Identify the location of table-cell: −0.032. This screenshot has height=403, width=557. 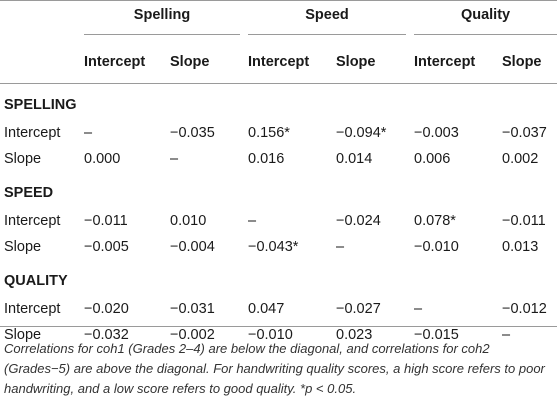
(106, 335).